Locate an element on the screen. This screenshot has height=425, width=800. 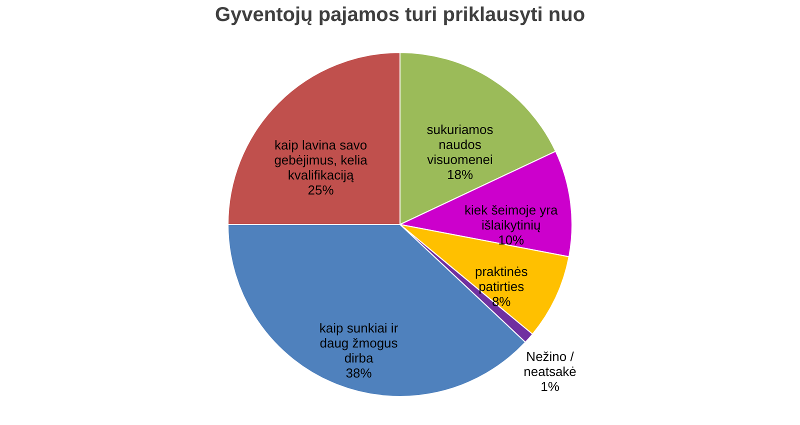
chart-title: Gyventojų pajamos turi priklausyti nuo is located at coordinates (400, 15).